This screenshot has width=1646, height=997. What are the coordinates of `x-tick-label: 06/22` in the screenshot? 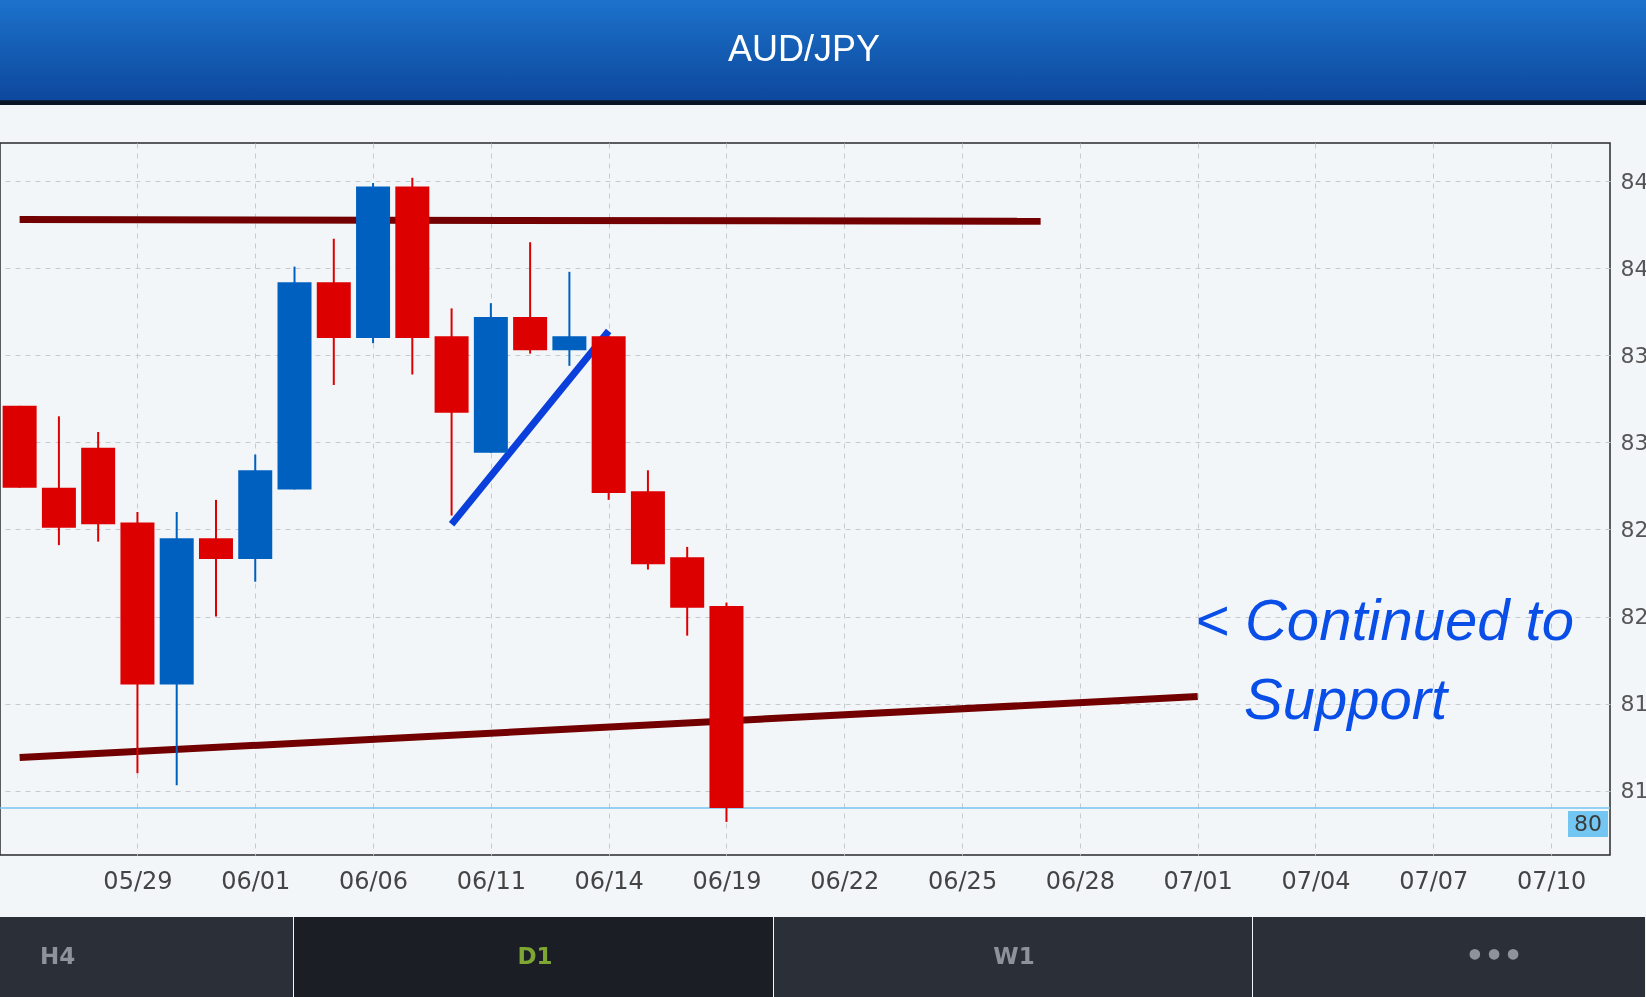 It's located at (845, 880).